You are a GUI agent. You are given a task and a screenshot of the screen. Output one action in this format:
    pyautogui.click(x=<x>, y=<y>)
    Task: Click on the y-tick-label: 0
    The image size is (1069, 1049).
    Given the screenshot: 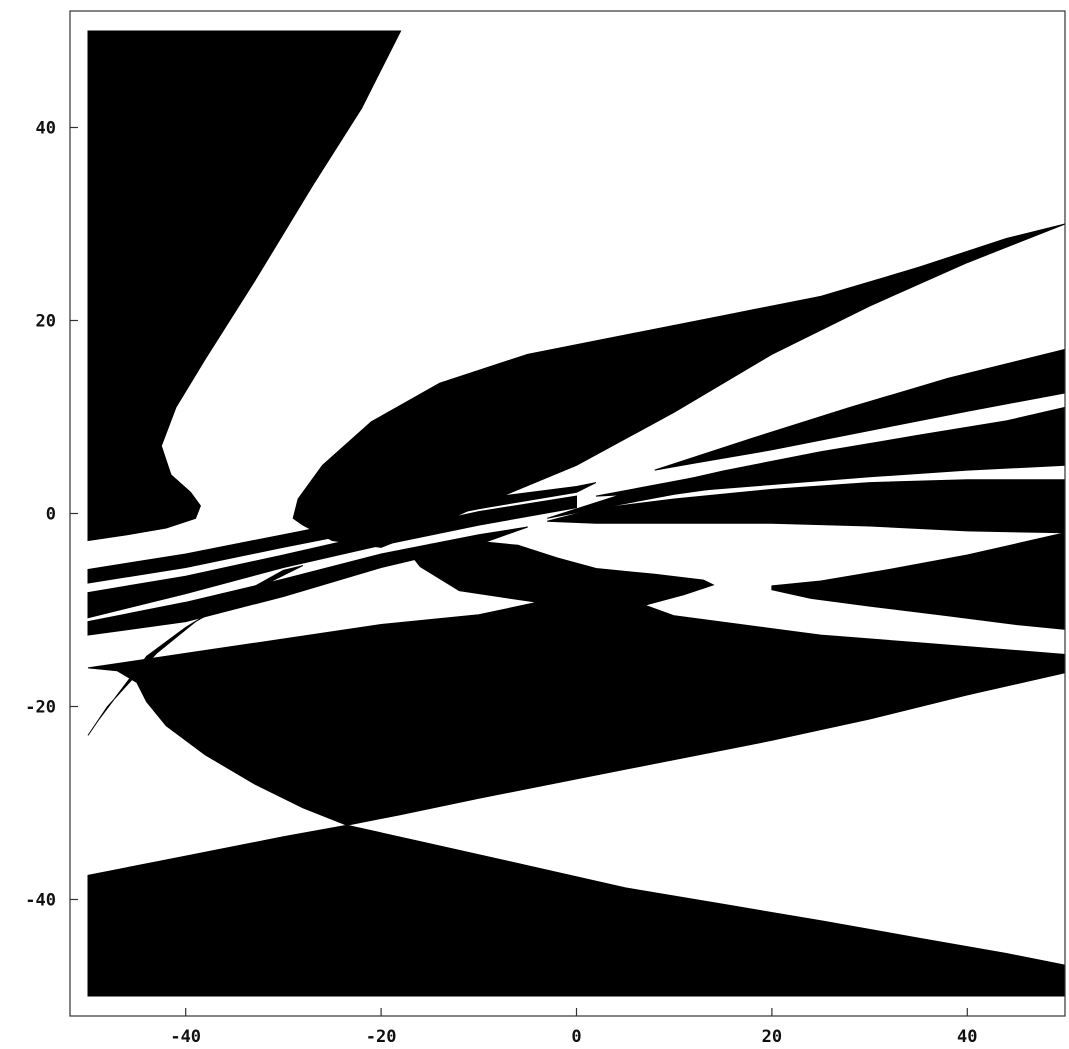 What is the action you would take?
    pyautogui.click(x=51, y=515)
    